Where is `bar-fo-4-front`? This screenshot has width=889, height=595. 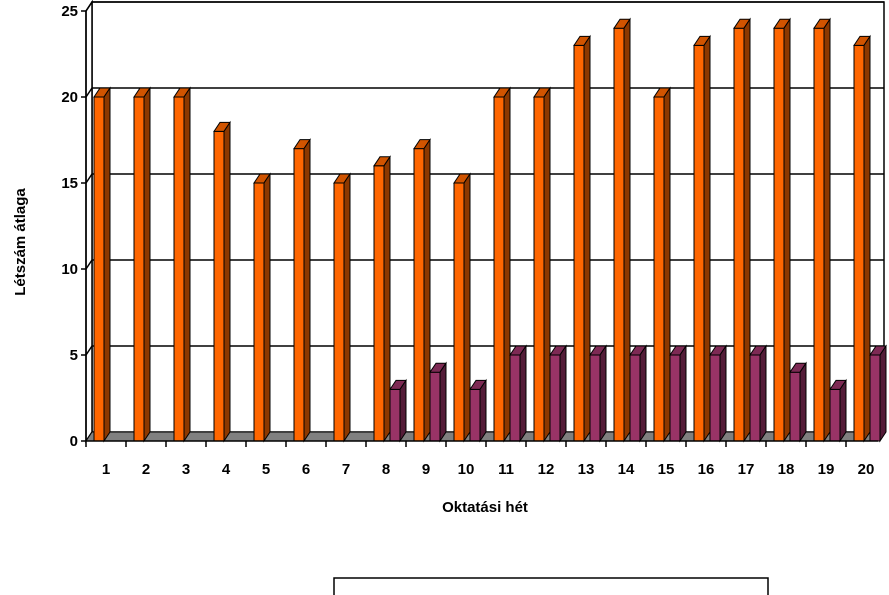 bar-fo-4-front is located at coordinates (219, 286).